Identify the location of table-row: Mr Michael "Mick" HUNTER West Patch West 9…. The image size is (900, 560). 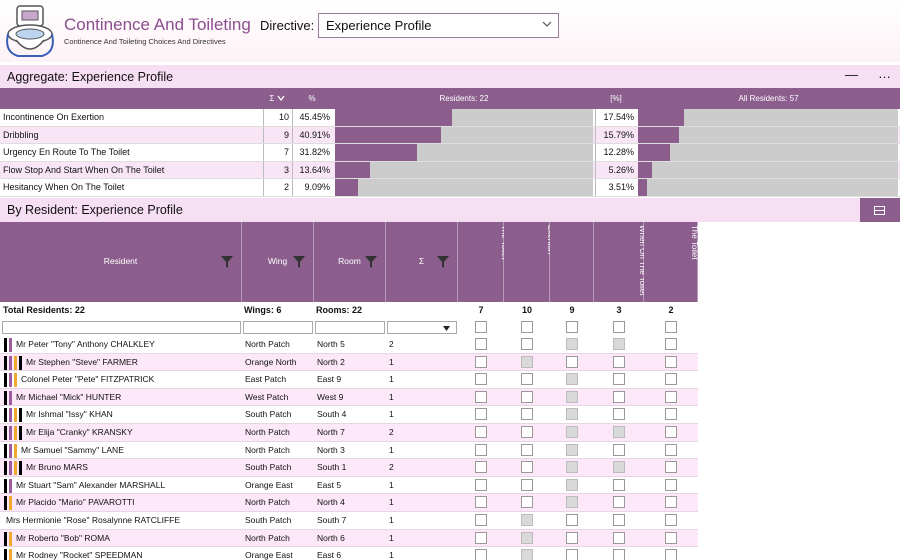
(349, 397).